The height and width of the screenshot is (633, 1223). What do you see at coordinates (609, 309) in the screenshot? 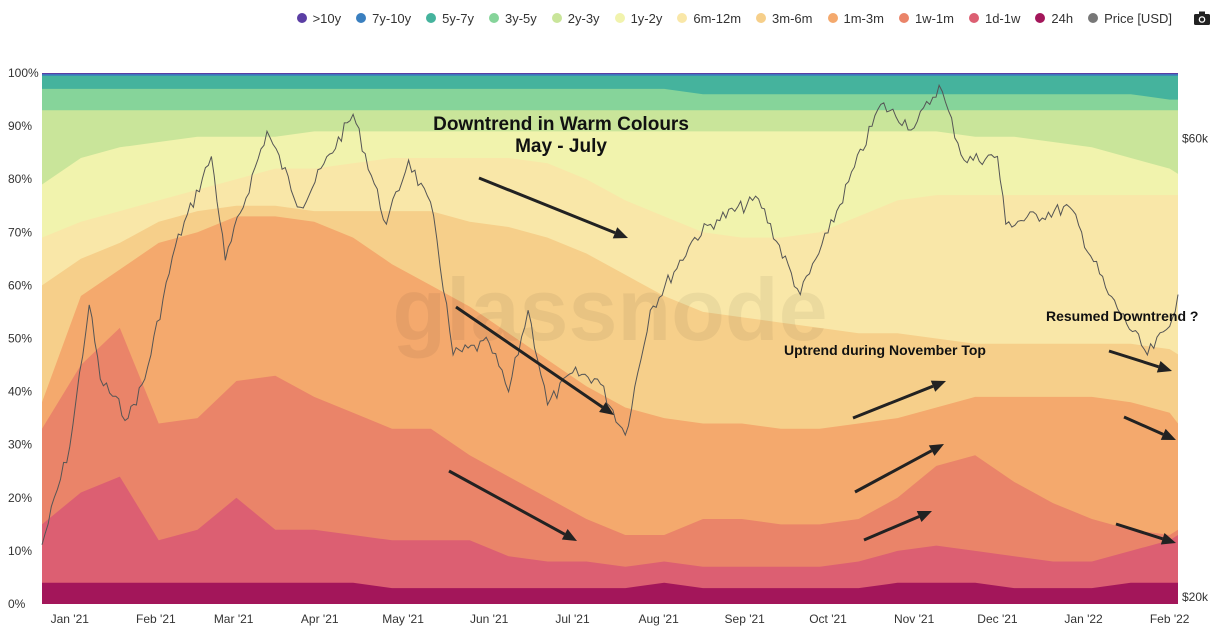
I see `watermark: glassnode` at bounding box center [609, 309].